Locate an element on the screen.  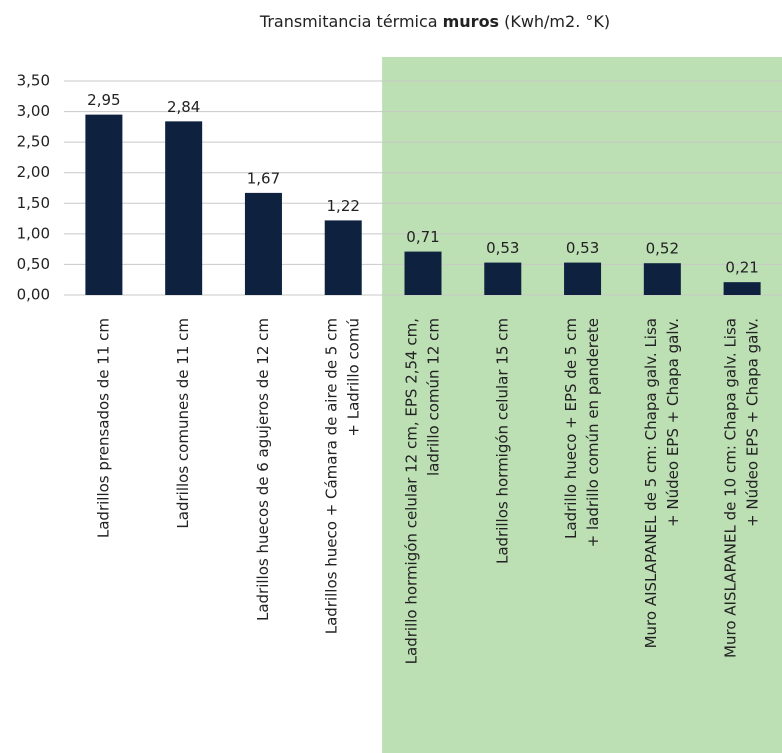
y-tick-label: 3,50 is located at coordinates (33, 81).